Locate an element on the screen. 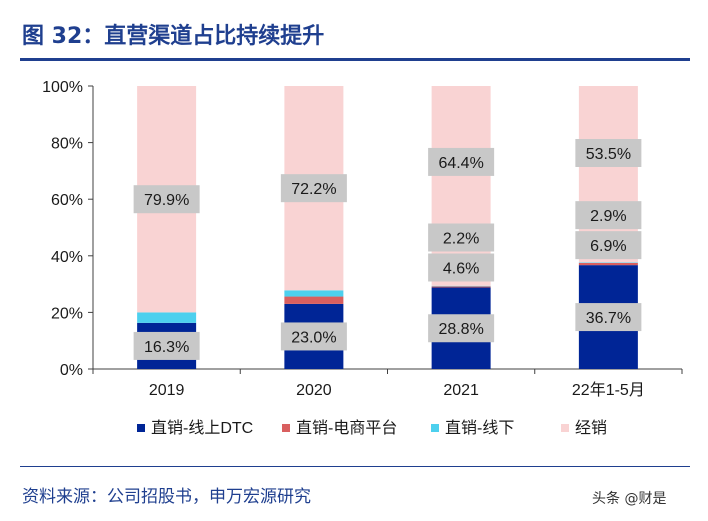  chart-title: 图 32：直营渠道占比持续提升 is located at coordinates (173, 36).